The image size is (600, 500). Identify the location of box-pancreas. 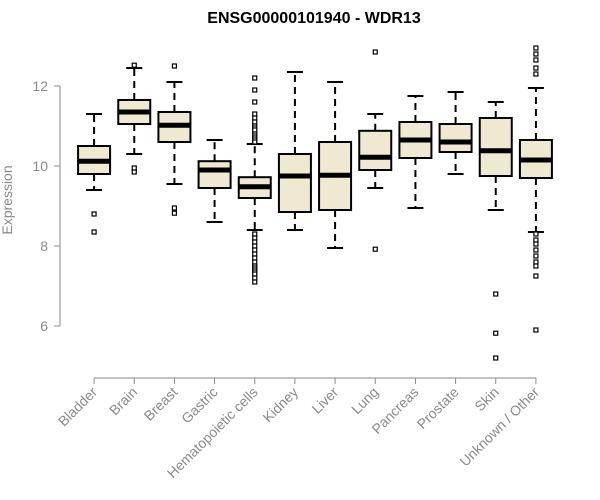
(415, 152).